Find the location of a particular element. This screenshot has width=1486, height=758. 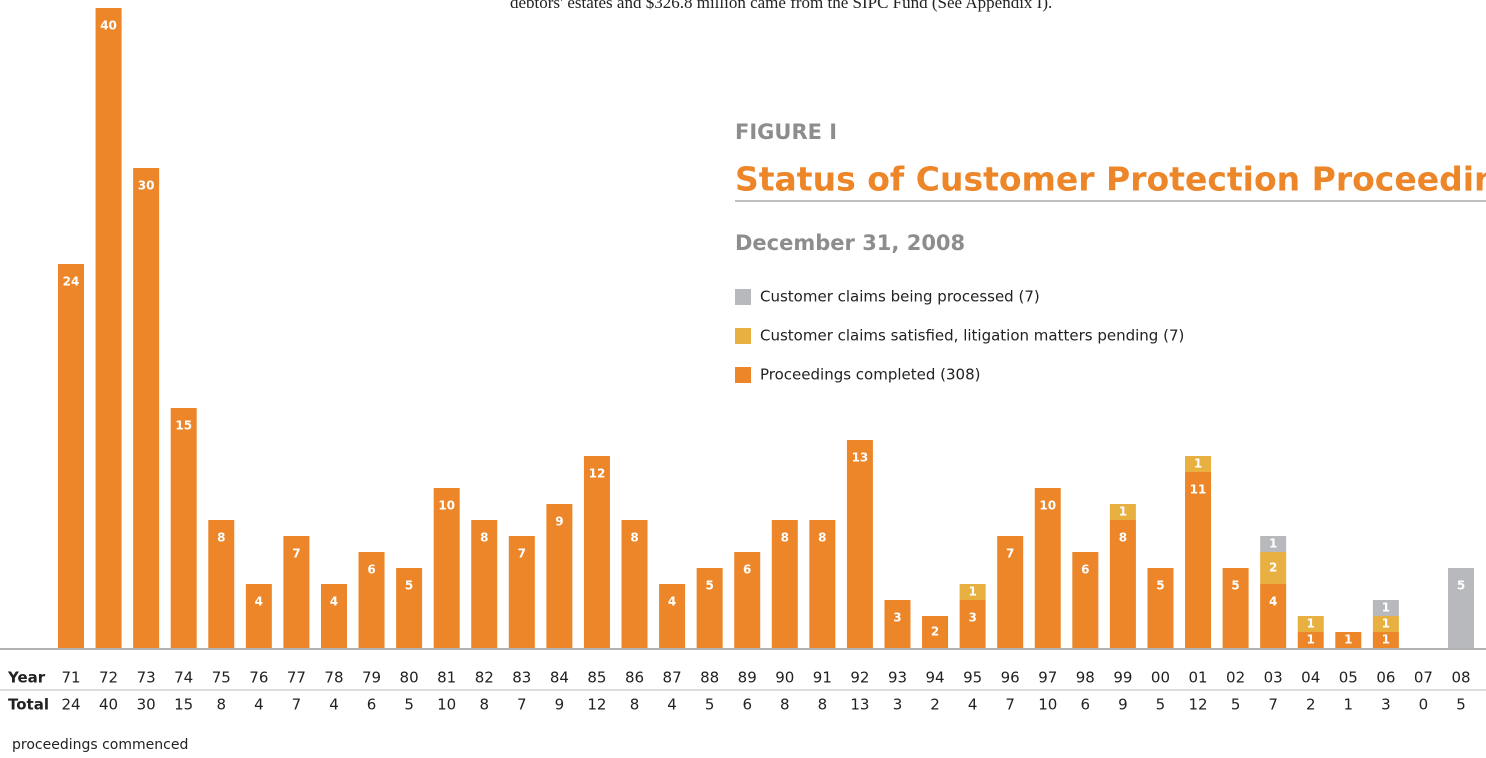

bar-label: 24 is located at coordinates (71, 282).